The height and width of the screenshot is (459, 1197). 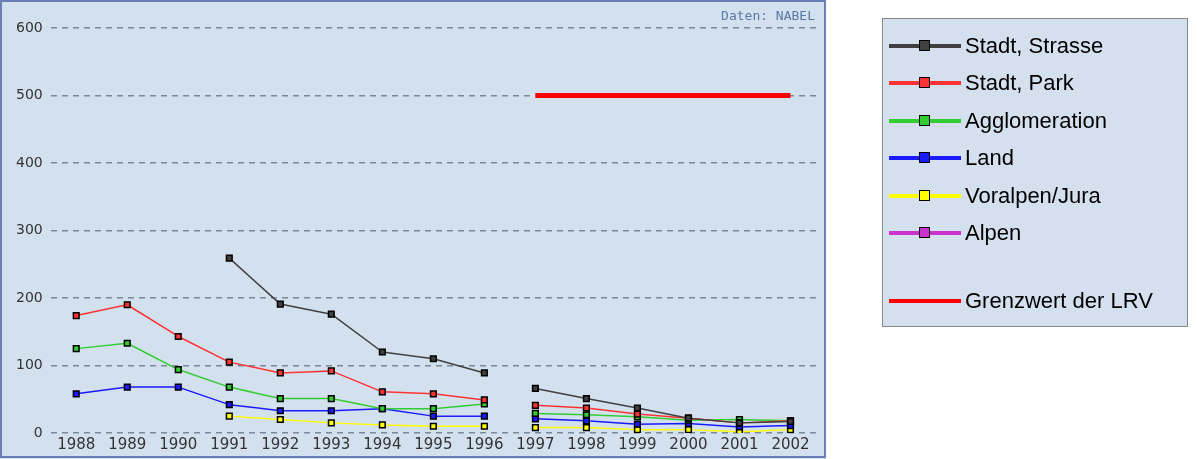 What do you see at coordinates (382, 443) in the screenshot?
I see `x-tick-label: 1994` at bounding box center [382, 443].